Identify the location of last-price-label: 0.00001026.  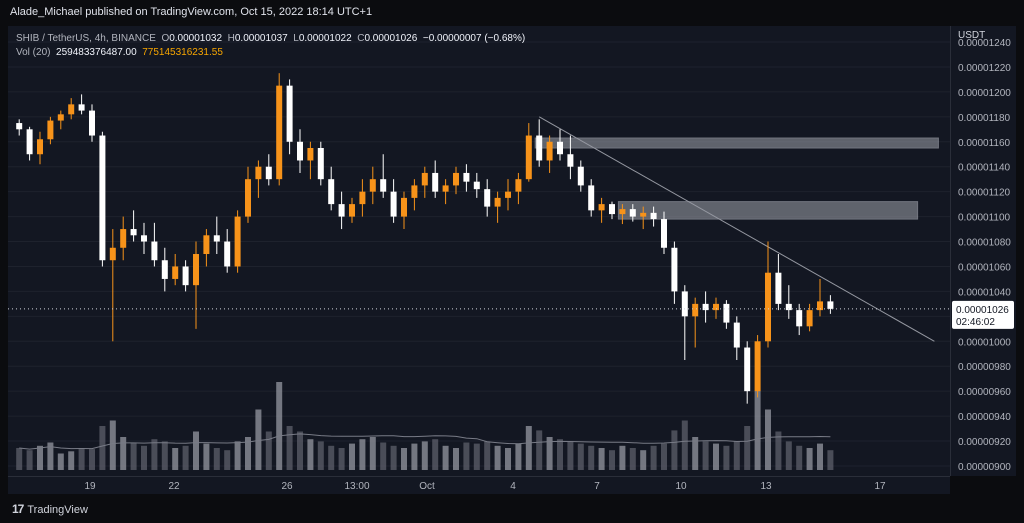
(982, 310).